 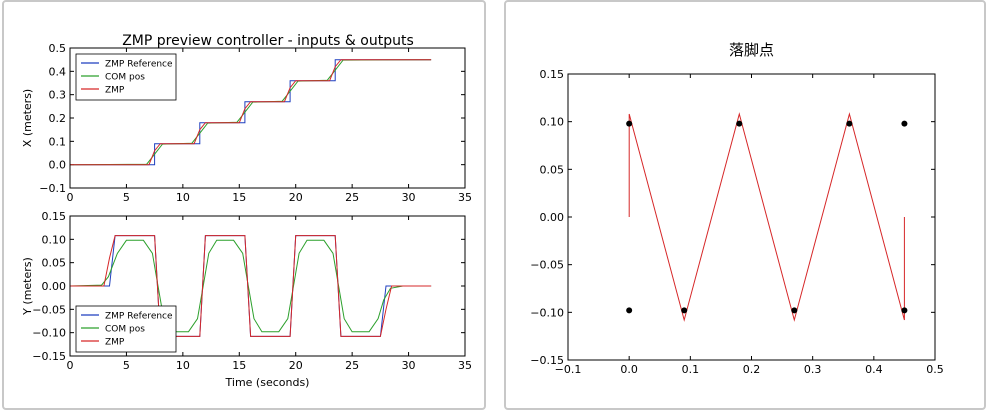 I want to click on subplot-y-ytick-label: −0.10, so click(x=49, y=333).